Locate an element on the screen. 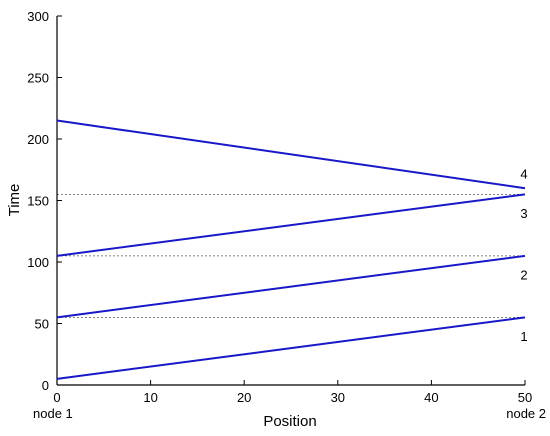 Image resolution: width=550 pixels, height=436 pixels. x-tick-label-40: 40 is located at coordinates (431, 397).